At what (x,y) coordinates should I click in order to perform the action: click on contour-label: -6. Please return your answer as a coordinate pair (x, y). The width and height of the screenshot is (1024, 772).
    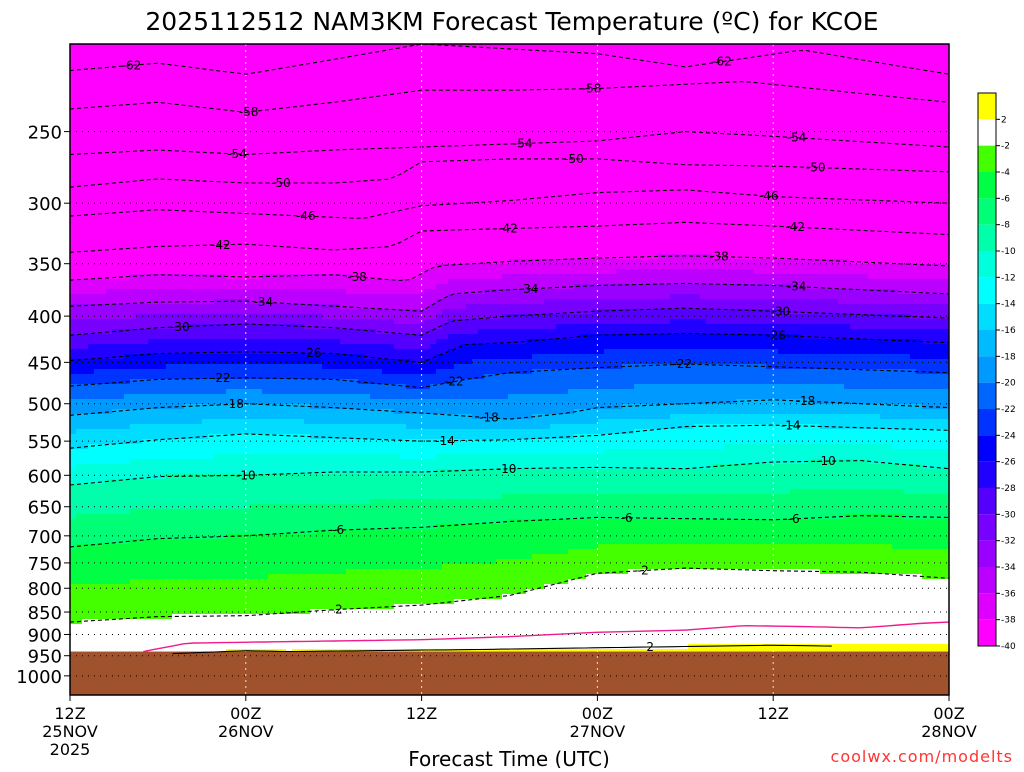
    Looking at the image, I should click on (627, 518).